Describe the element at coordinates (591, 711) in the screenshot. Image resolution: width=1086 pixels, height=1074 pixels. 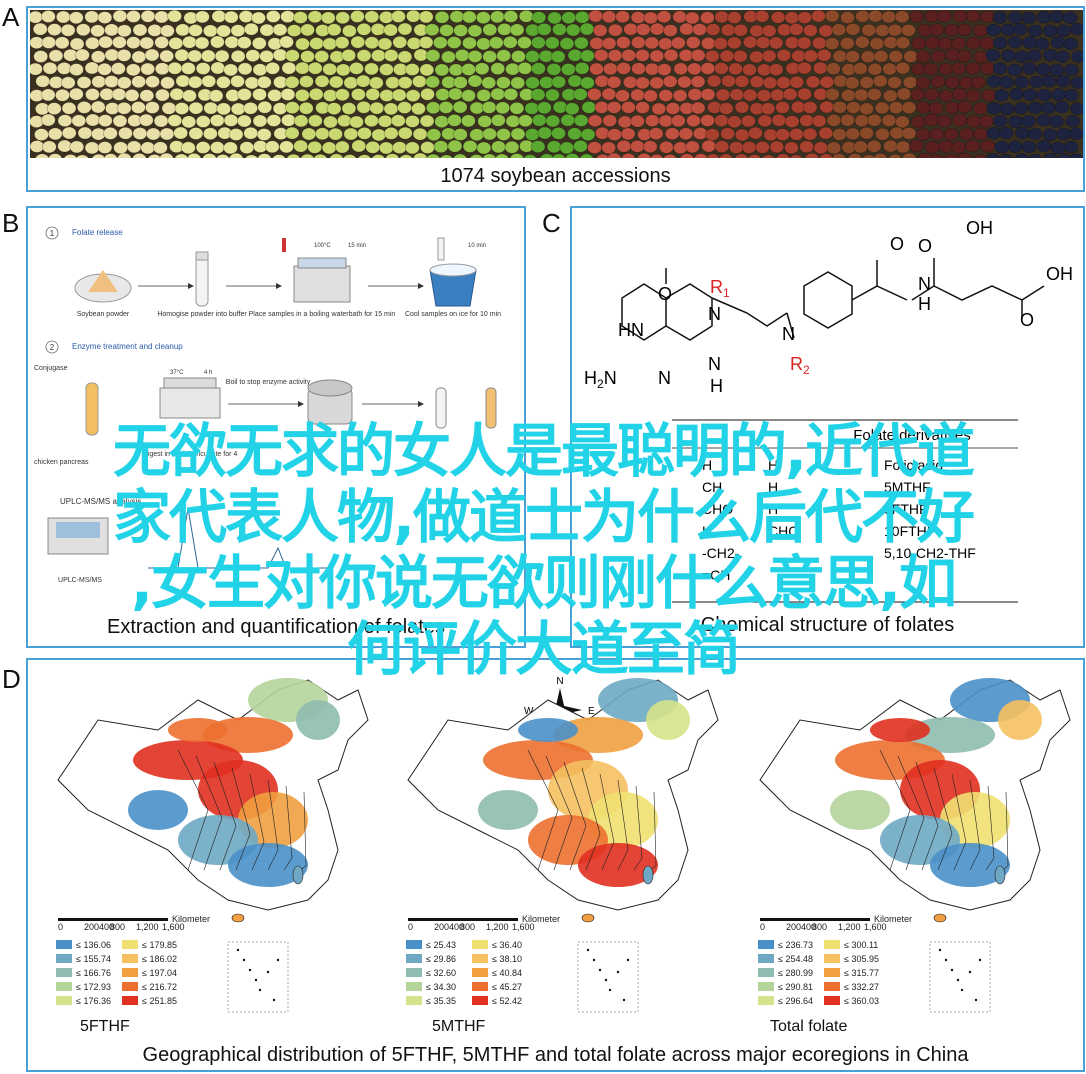
I see `compass-e: E` at that location.